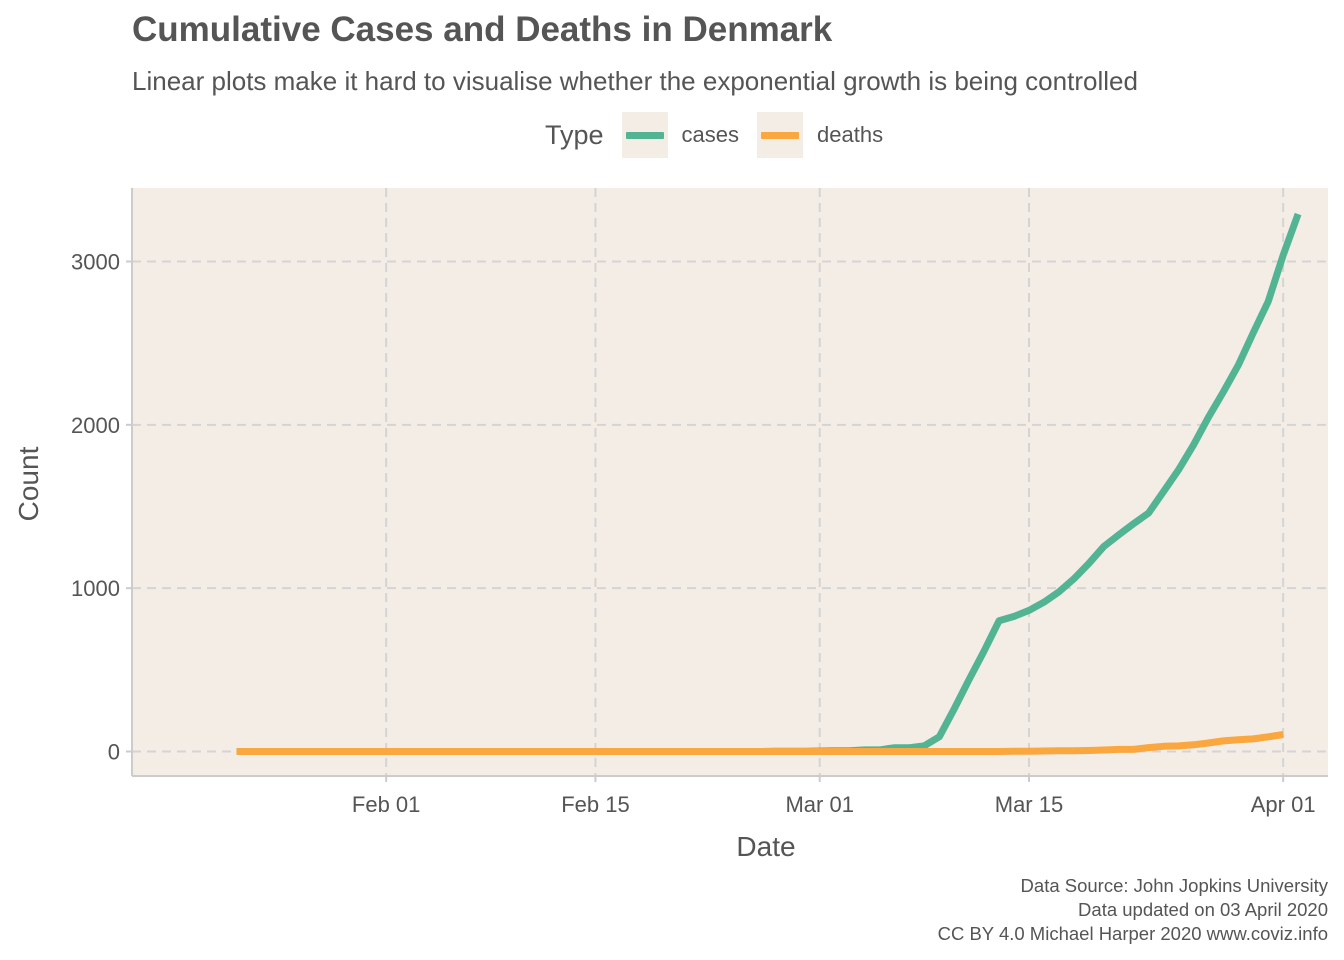  I want to click on x-tick-label: Feb 15, so click(595, 804).